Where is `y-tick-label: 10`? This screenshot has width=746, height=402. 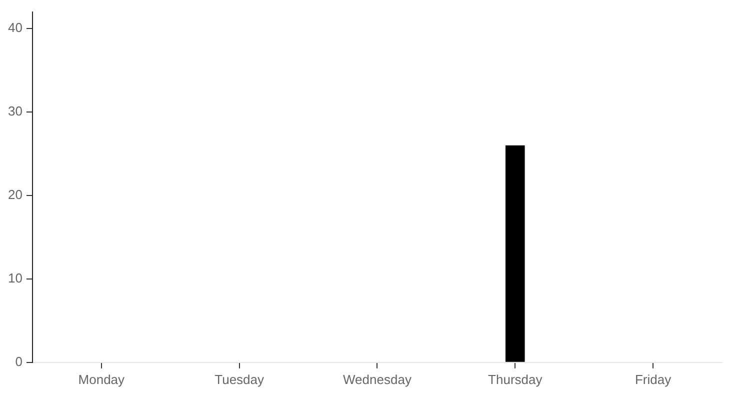 y-tick-label: 10 is located at coordinates (15, 278).